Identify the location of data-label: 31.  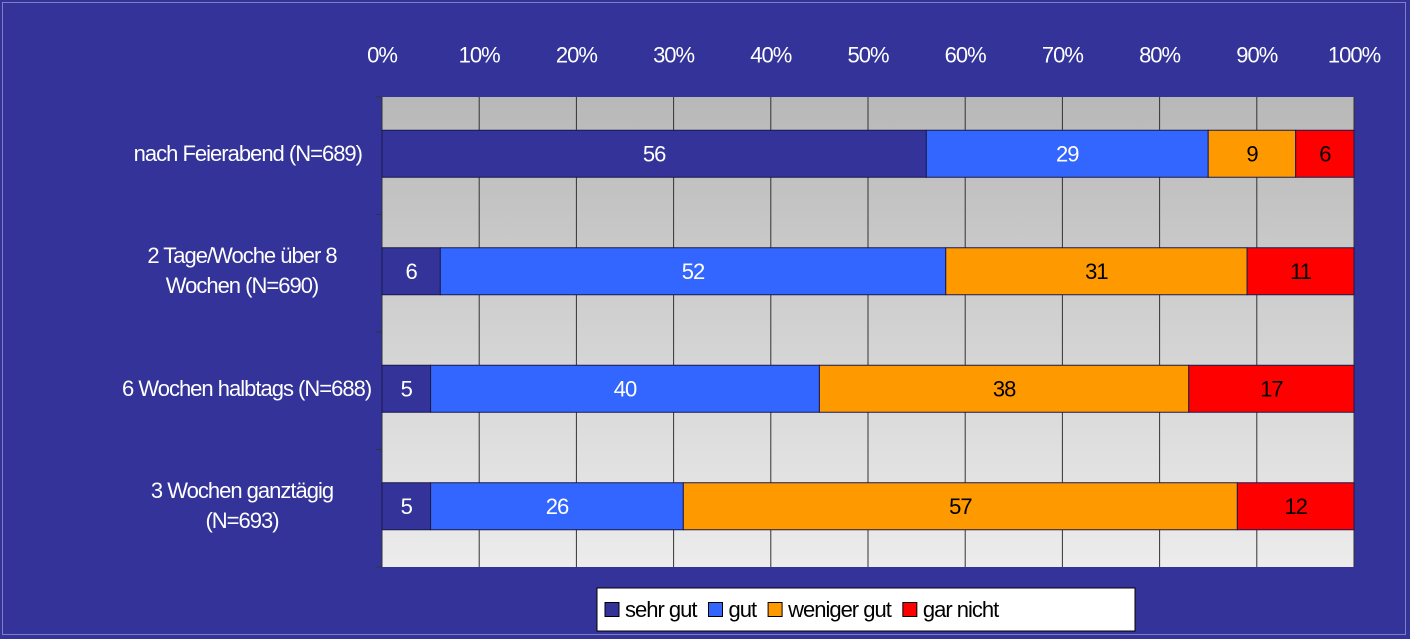
(1096, 271).